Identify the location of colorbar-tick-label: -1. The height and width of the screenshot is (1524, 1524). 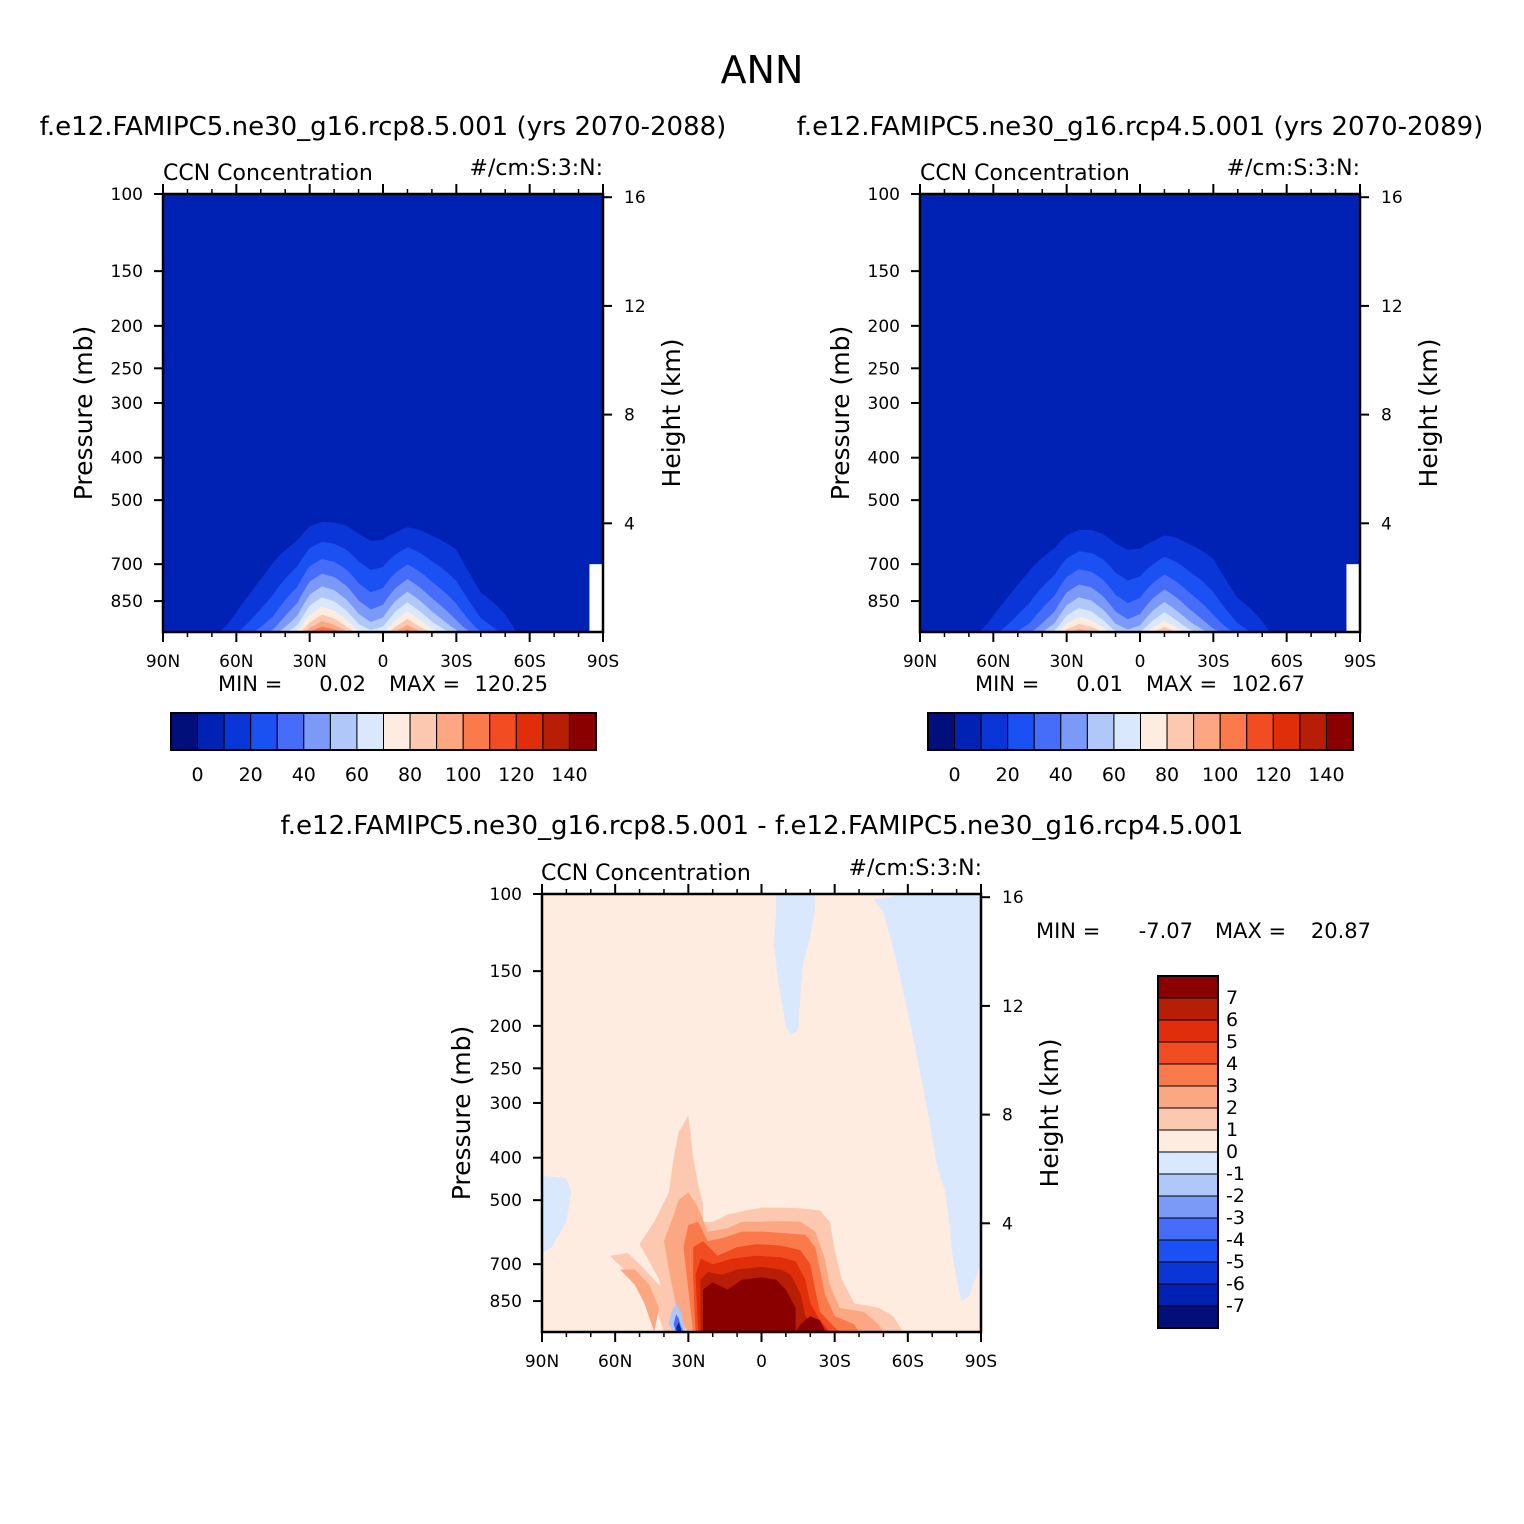
(1235, 1174).